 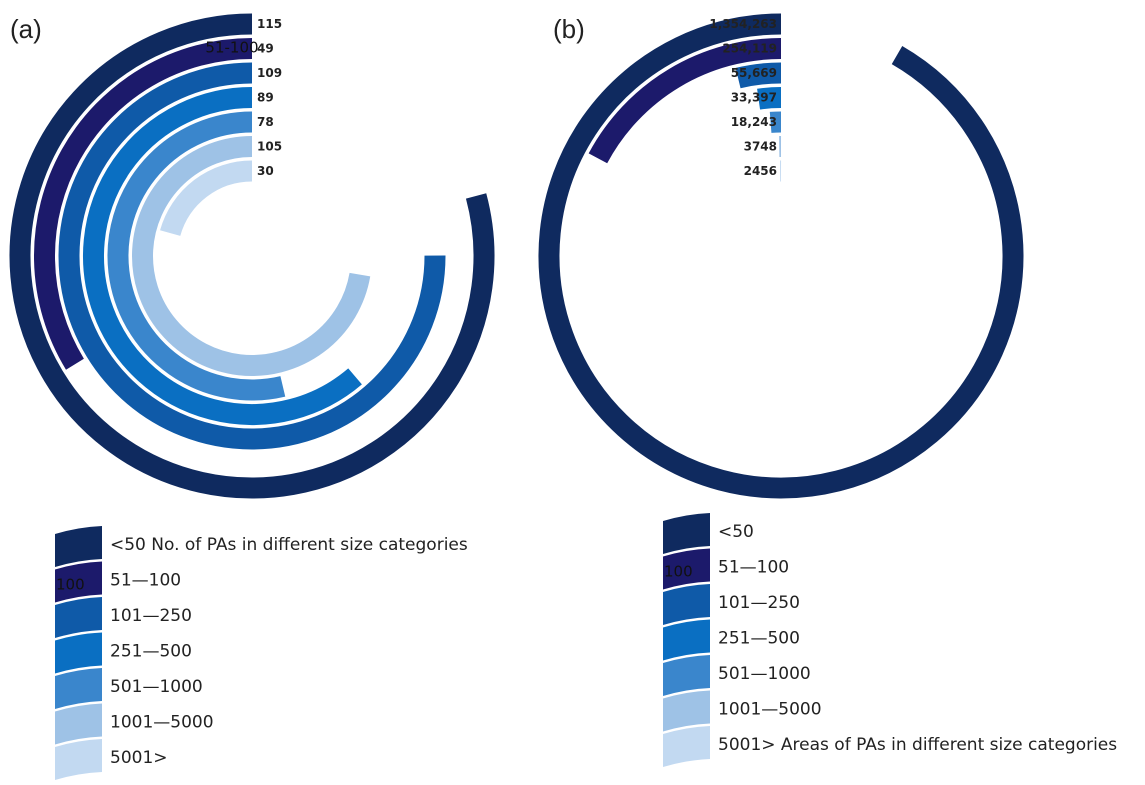 I want to click on panel-b-value-label-101-250: 55,669, so click(x=754, y=73).